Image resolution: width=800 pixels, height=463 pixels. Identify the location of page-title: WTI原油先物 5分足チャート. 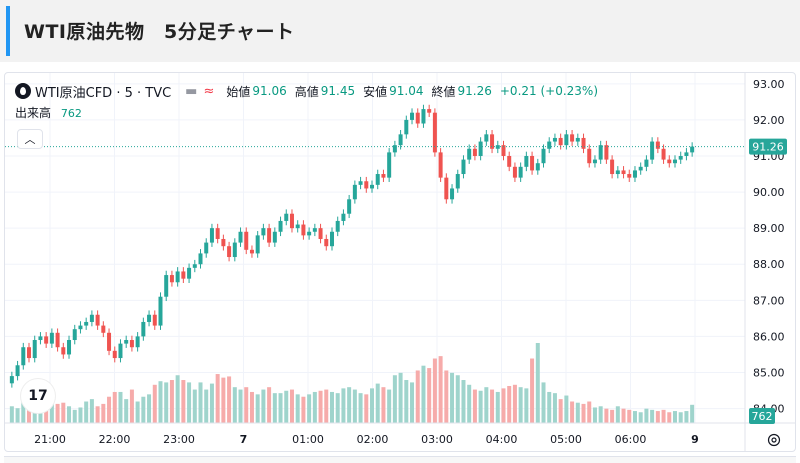
(159, 32).